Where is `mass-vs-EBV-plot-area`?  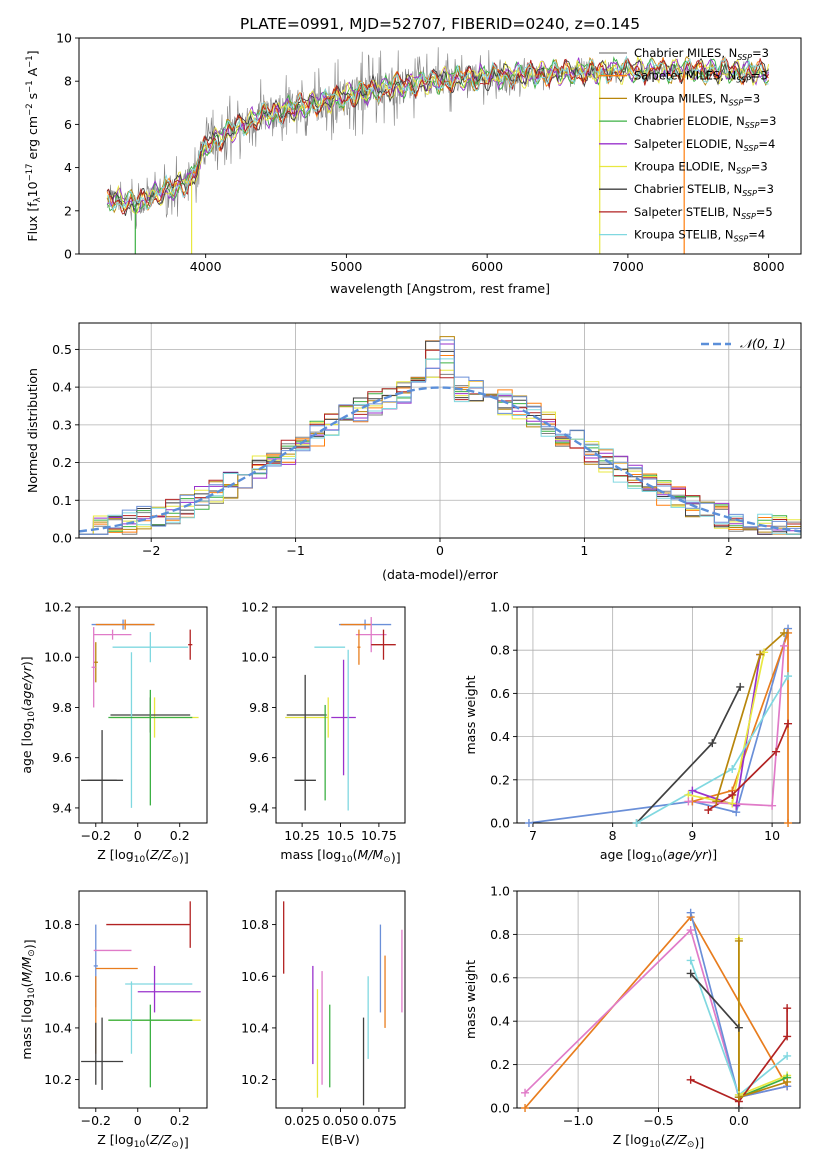
mass-vs-EBV-plot-area is located at coordinates (343, 1003).